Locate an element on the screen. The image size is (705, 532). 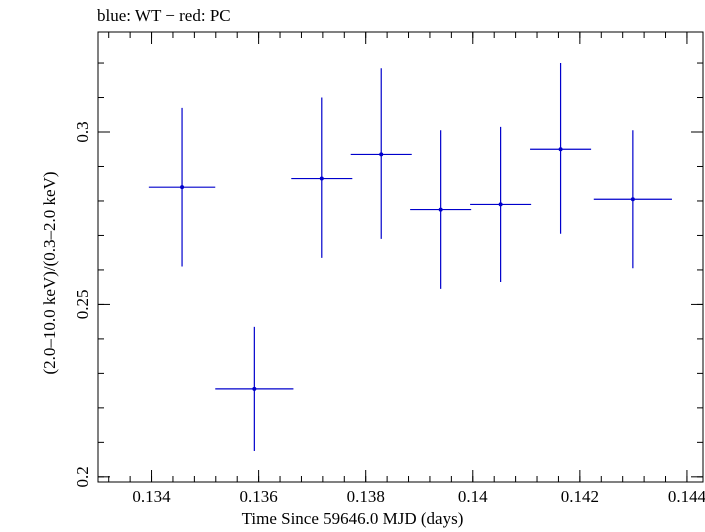
x-tick-label: 0.138 is located at coordinates (366, 496).